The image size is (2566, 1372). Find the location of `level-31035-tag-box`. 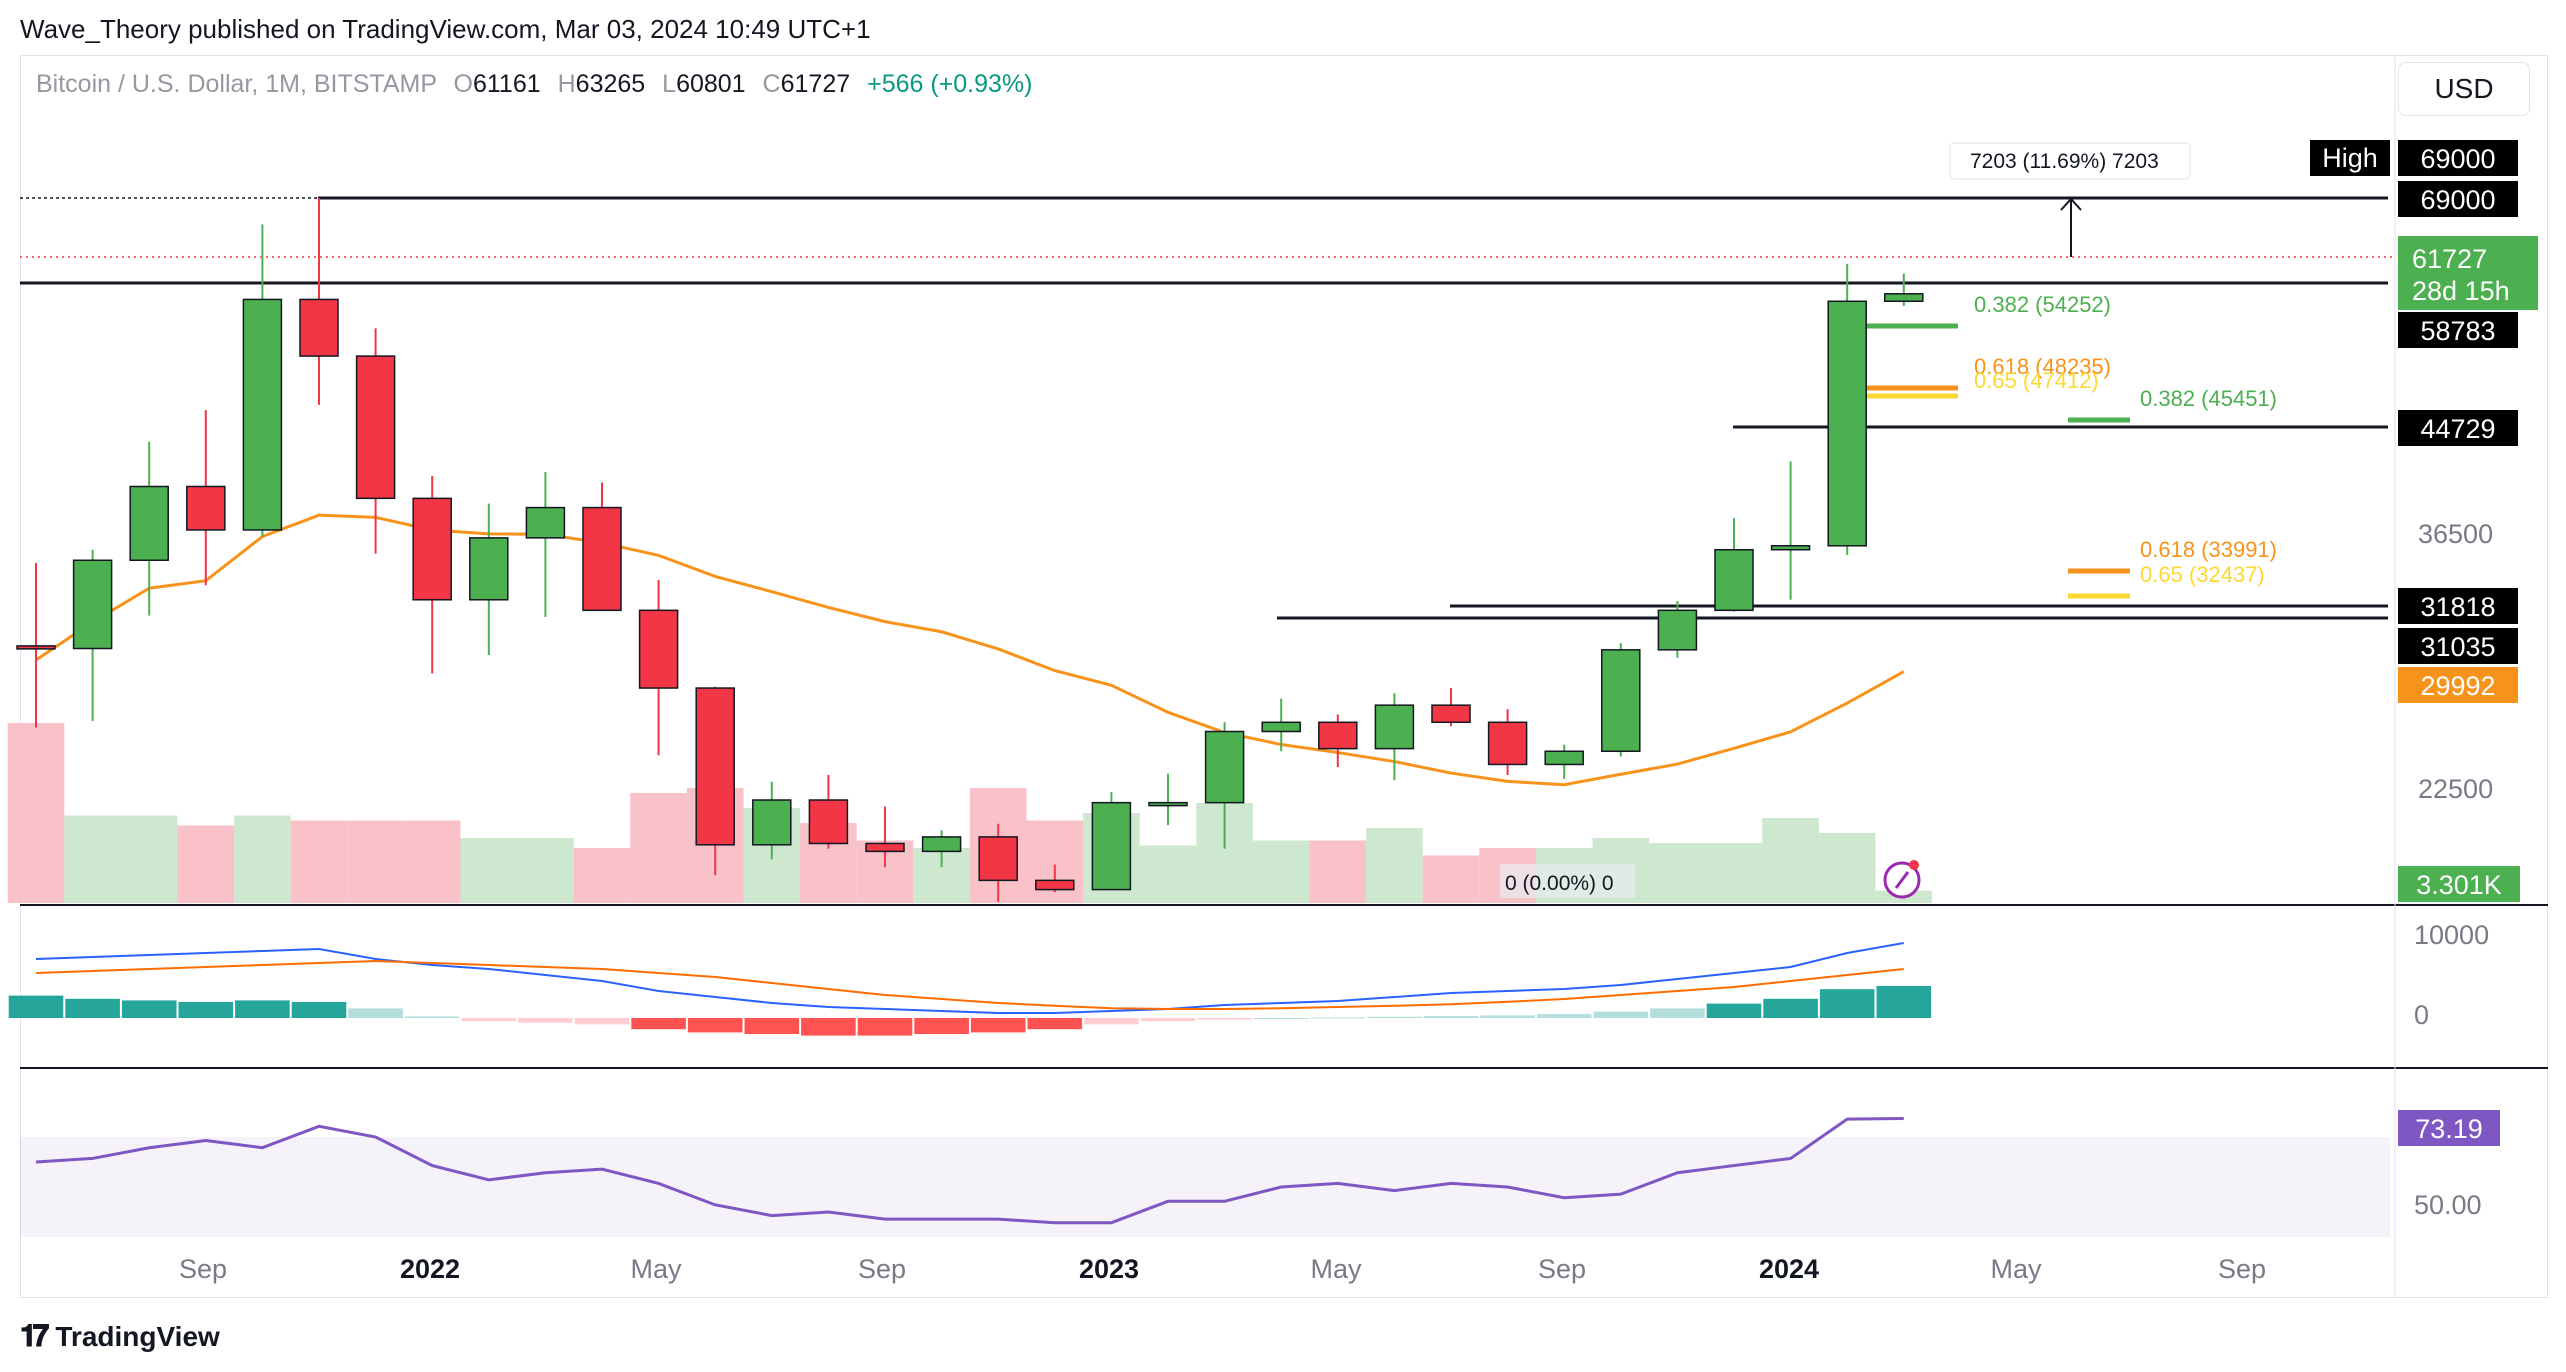

level-31035-tag-box is located at coordinates (2458, 646).